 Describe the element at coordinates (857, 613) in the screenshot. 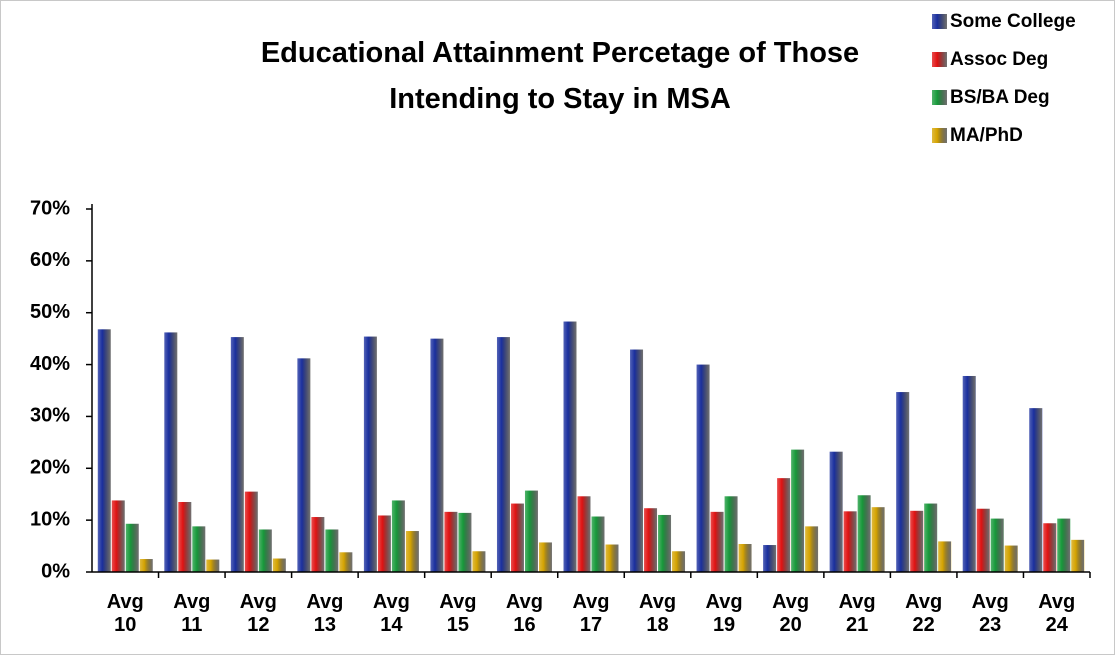

I see `x-tick-label: Avg 21` at that location.